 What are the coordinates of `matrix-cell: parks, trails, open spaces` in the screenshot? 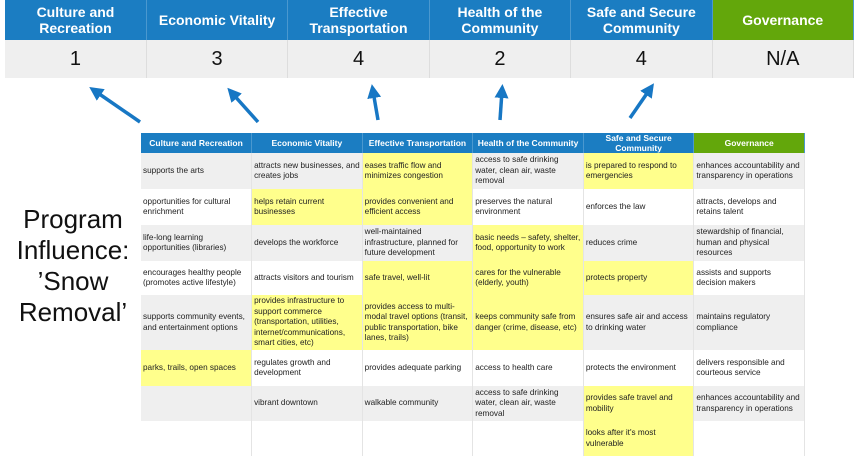 It's located at (197, 368).